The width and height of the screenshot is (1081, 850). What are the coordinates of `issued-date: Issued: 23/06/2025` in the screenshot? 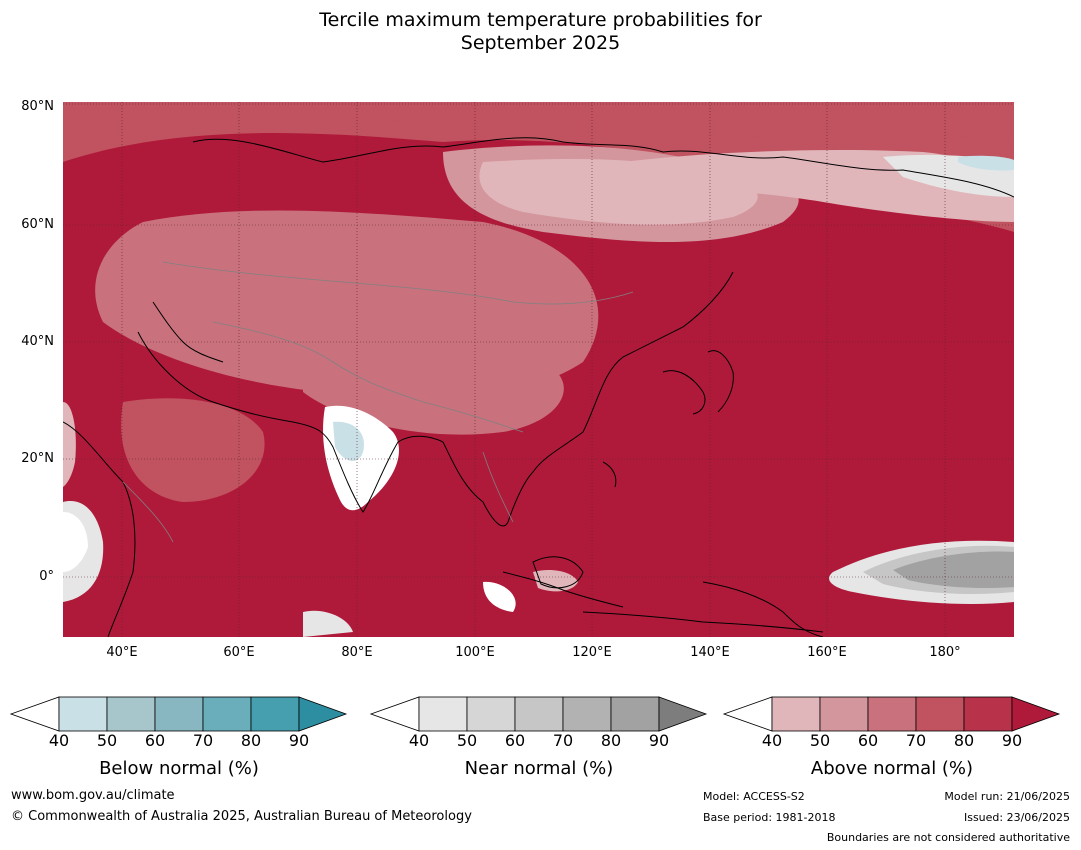 It's located at (1016, 817).